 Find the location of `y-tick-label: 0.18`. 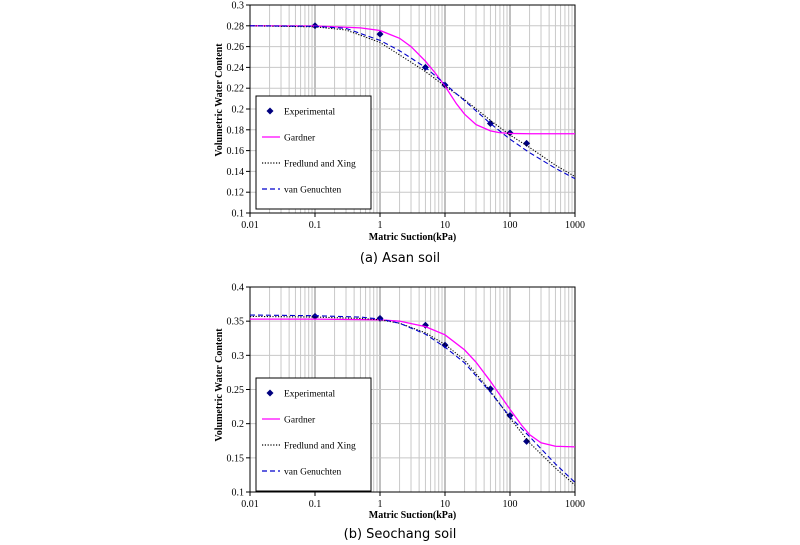

y-tick-label: 0.18 is located at coordinates (236, 130).